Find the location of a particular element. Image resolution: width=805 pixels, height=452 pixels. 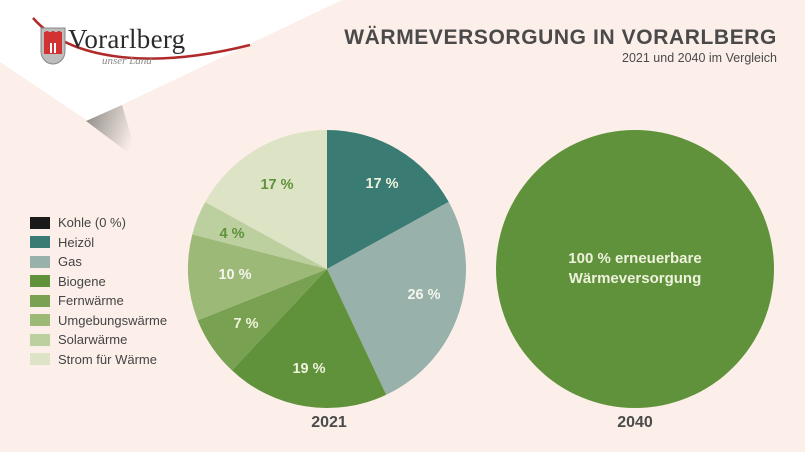

legend-item-kohle: Kohle (0 %) is located at coordinates (98, 223).